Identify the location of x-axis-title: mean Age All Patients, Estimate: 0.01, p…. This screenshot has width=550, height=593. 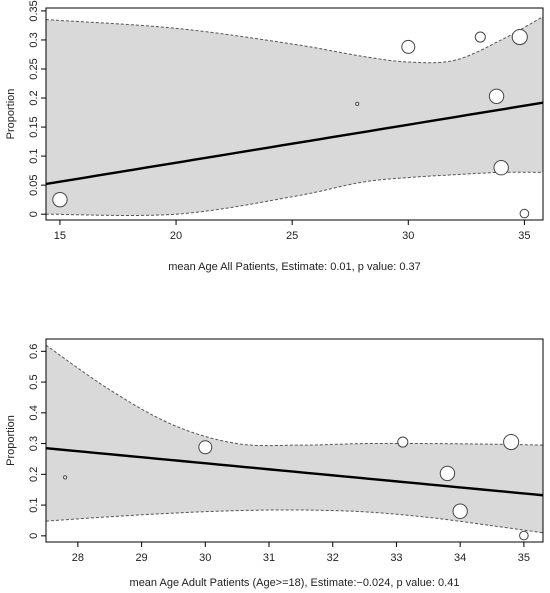
(294, 267).